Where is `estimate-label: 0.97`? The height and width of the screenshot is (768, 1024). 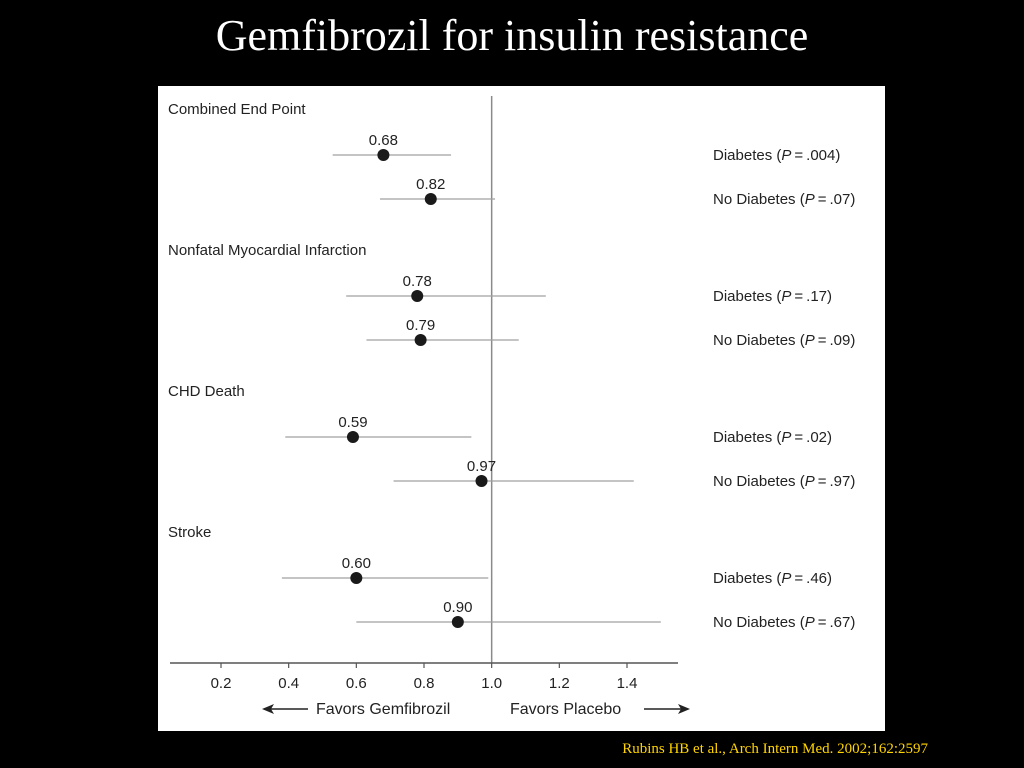
estimate-label: 0.97 is located at coordinates (481, 466).